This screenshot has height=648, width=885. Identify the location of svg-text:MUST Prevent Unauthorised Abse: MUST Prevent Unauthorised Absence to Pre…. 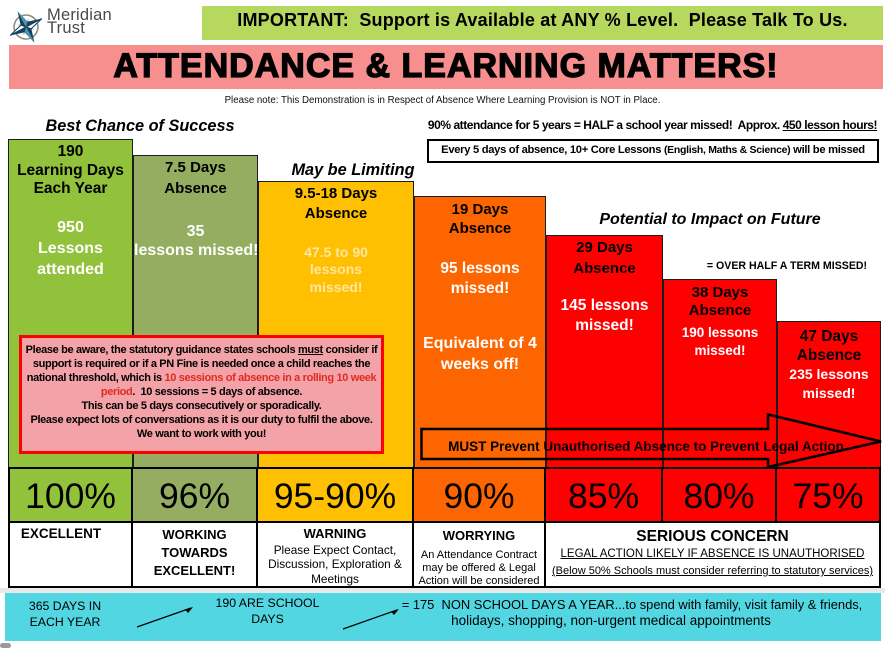
(646, 446).